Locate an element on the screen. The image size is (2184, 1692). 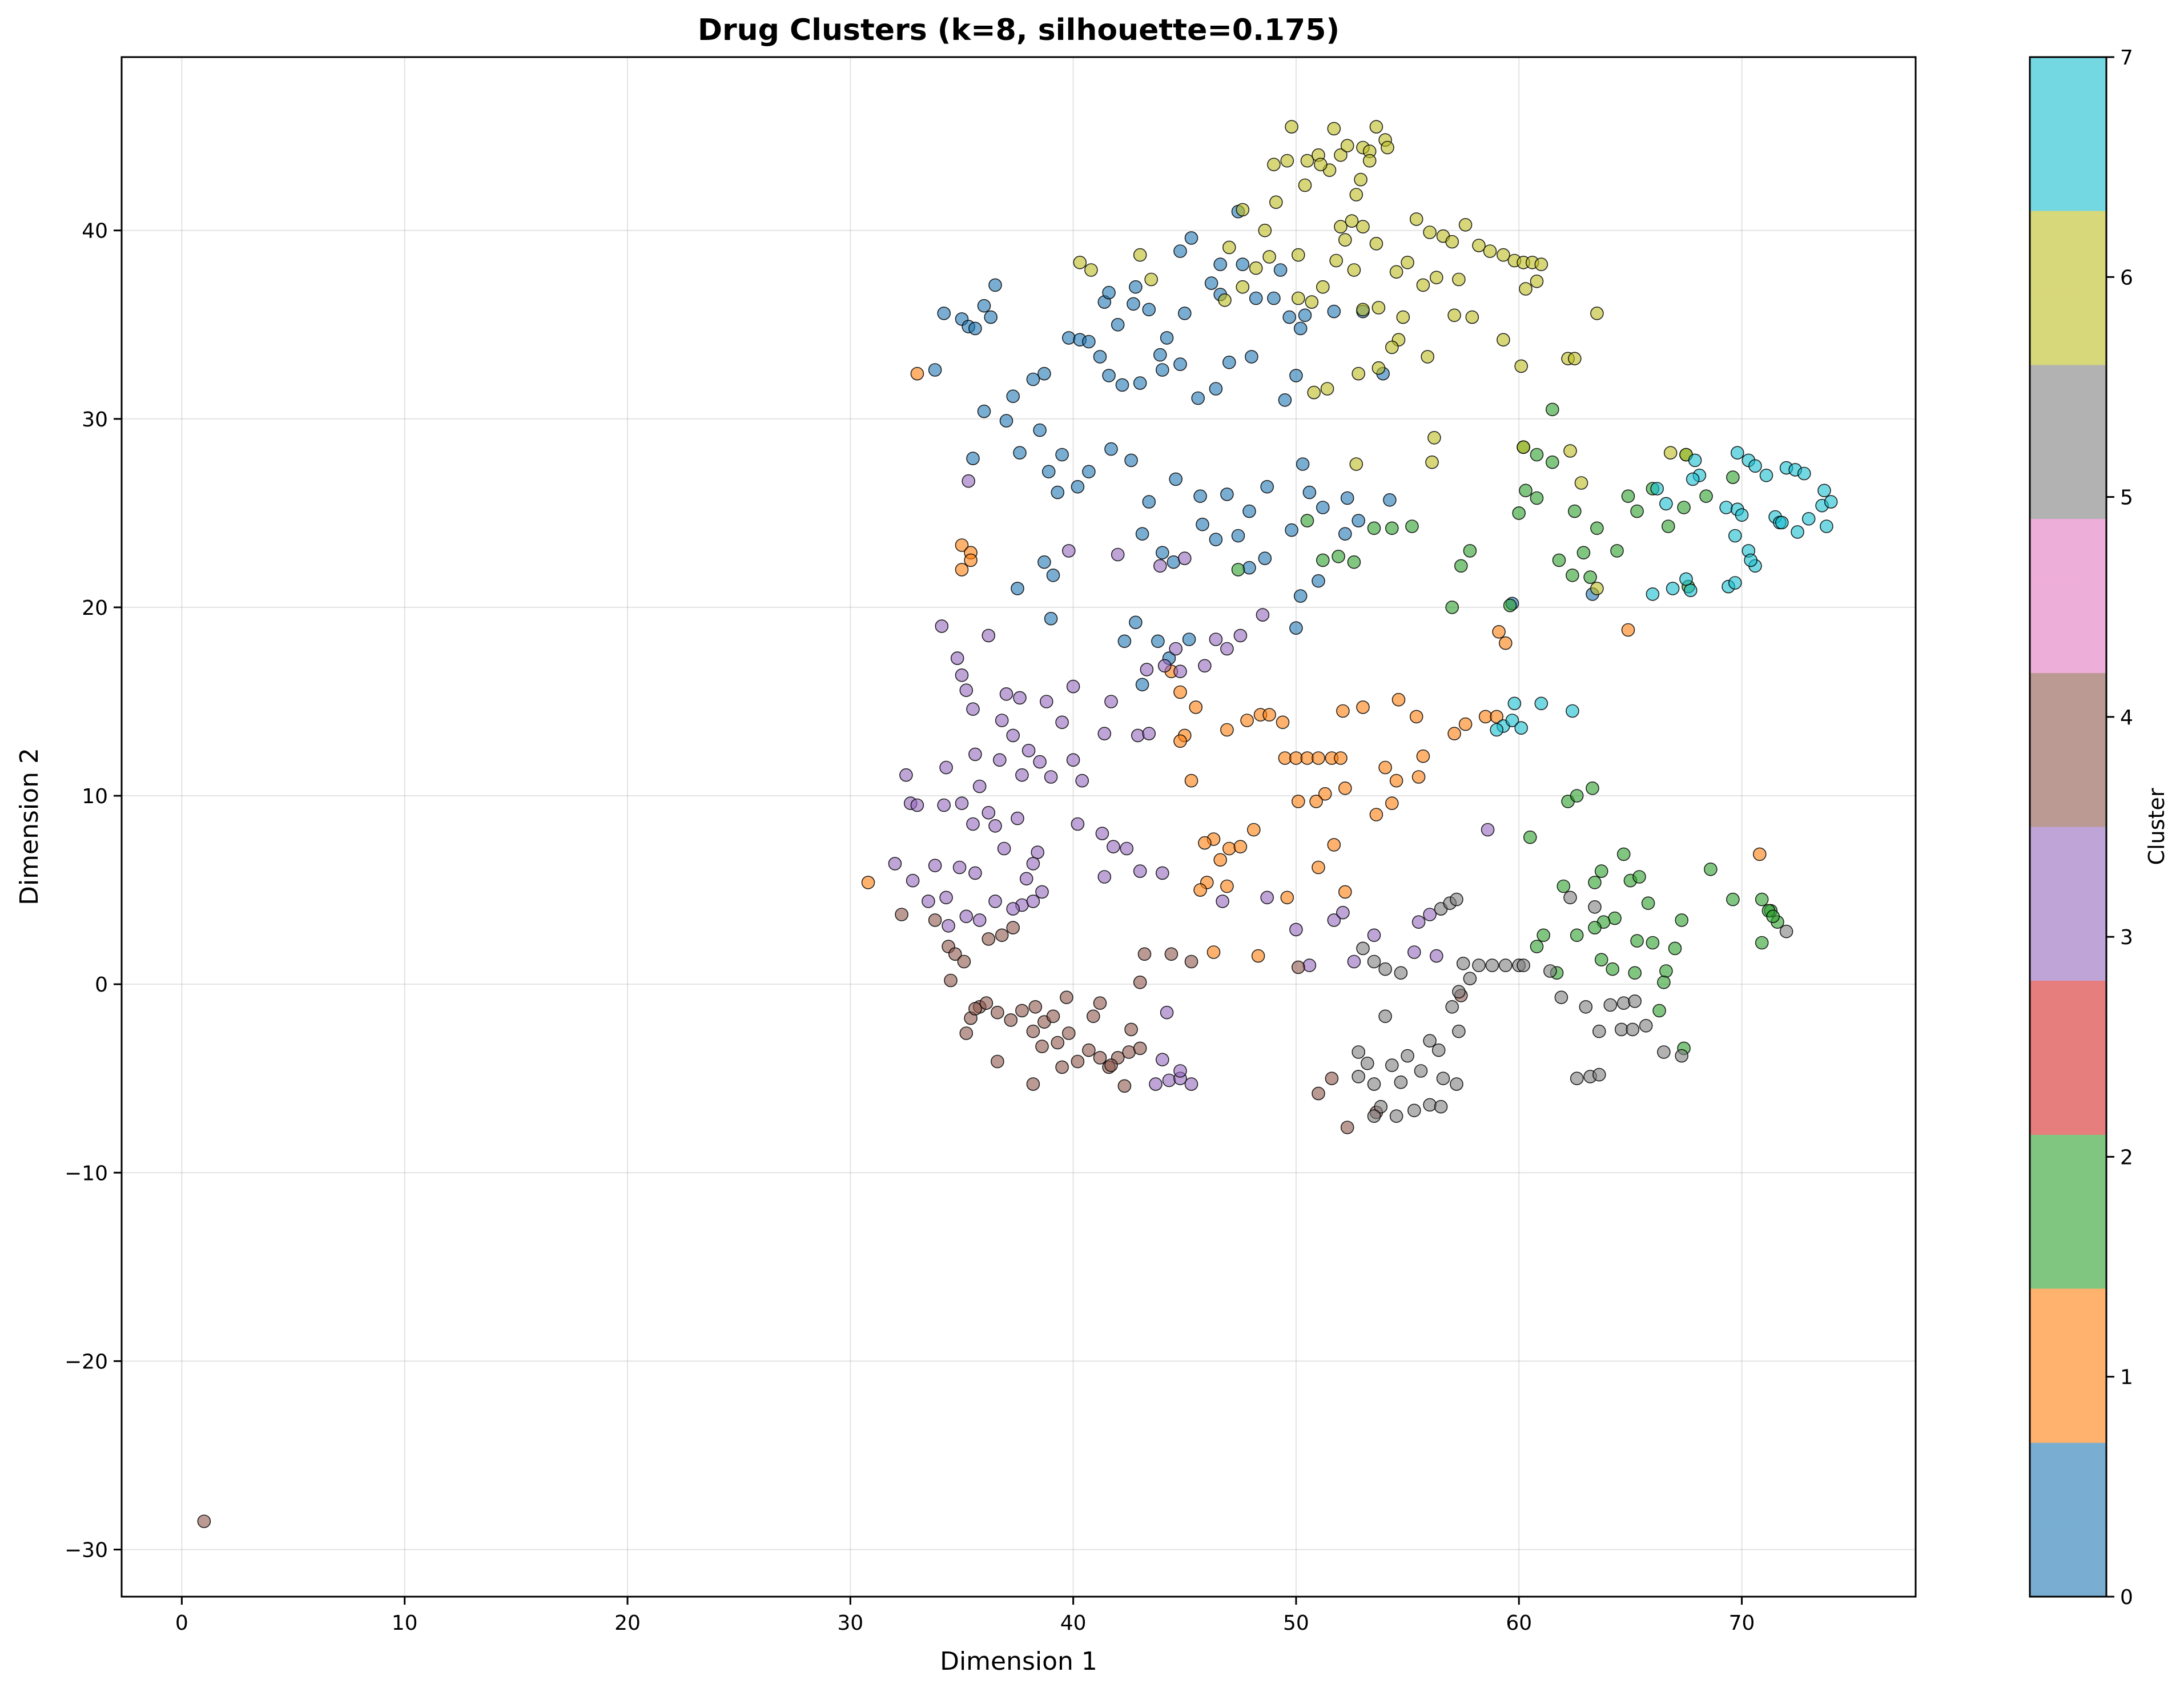
y-tick-label: 0 is located at coordinates (101, 985).